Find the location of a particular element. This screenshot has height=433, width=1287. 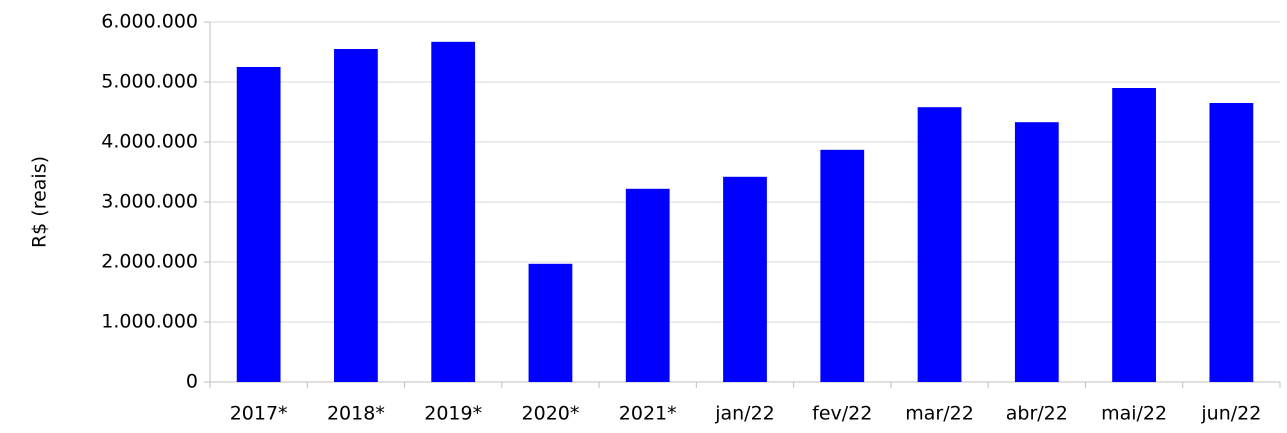

x-tick-label: 2020* is located at coordinates (551, 414).